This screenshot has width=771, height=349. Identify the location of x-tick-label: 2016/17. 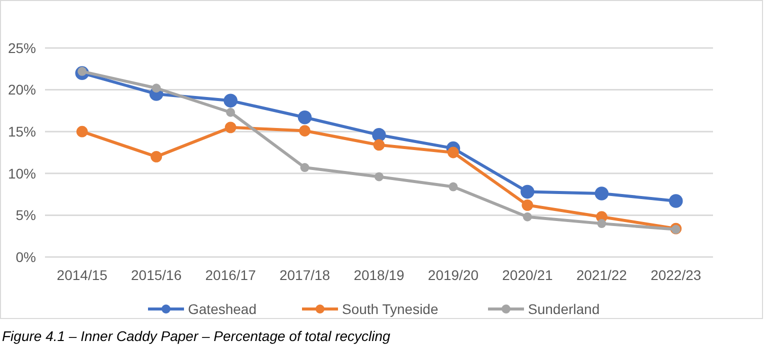
(230, 275).